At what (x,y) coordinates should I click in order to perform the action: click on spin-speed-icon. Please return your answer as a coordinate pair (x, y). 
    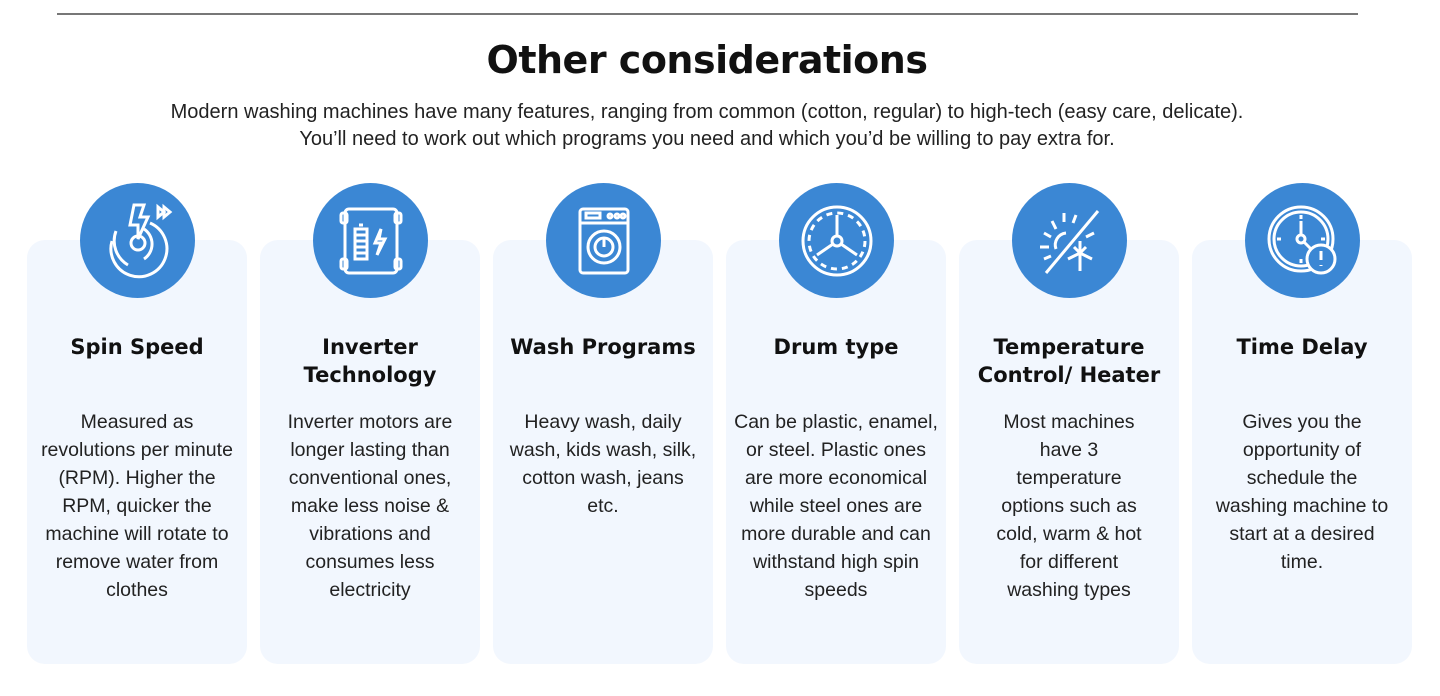
    Looking at the image, I should click on (137, 240).